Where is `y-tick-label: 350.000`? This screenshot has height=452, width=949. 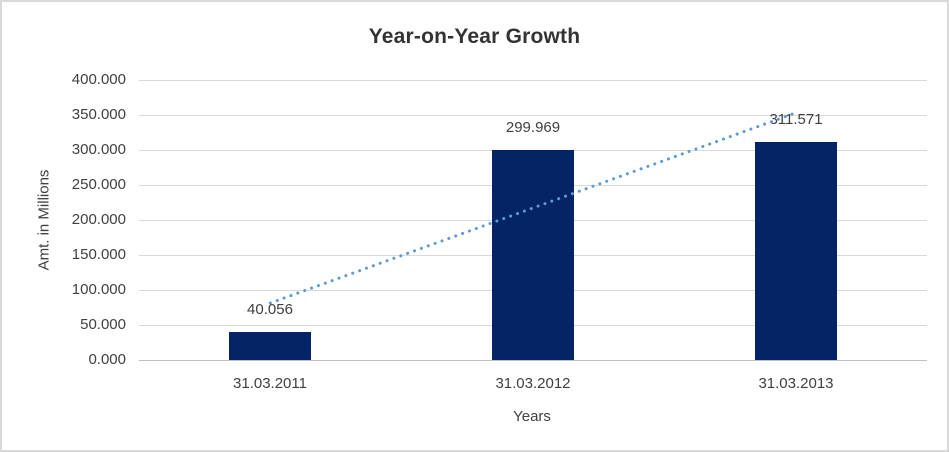 y-tick-label: 350.000 is located at coordinates (98, 114).